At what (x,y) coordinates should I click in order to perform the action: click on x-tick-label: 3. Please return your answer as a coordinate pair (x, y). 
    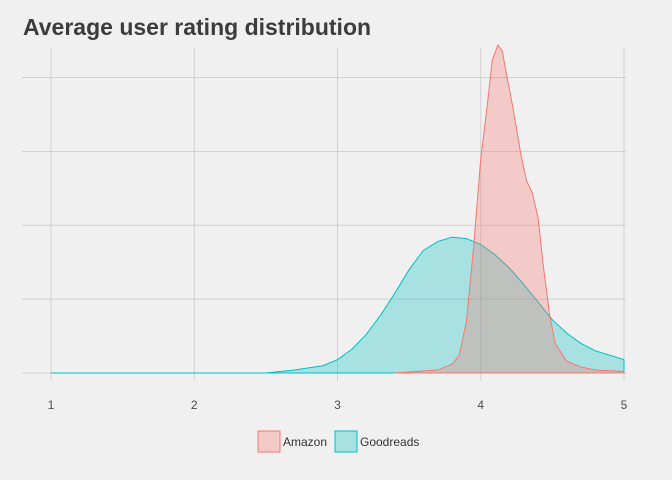
    Looking at the image, I should click on (337, 405).